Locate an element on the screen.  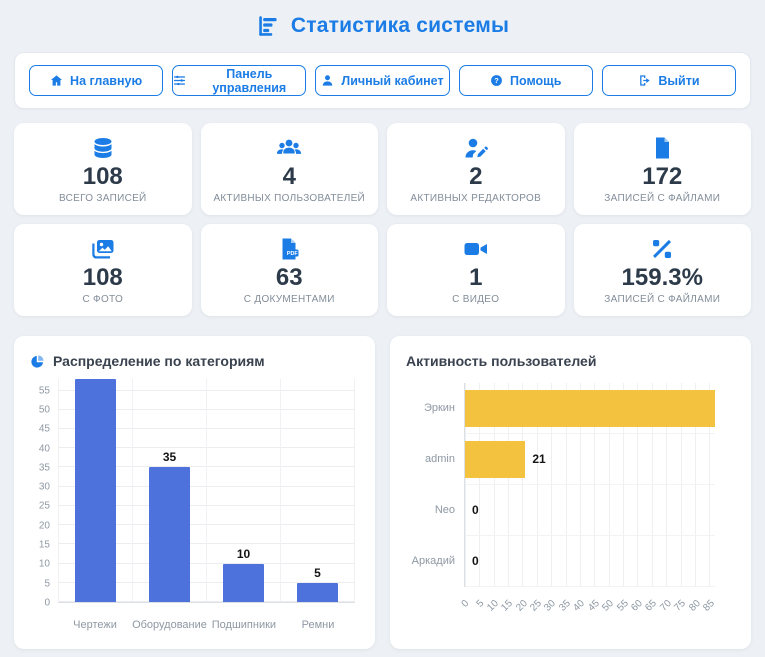
stat-value: 159.3% is located at coordinates (662, 277).